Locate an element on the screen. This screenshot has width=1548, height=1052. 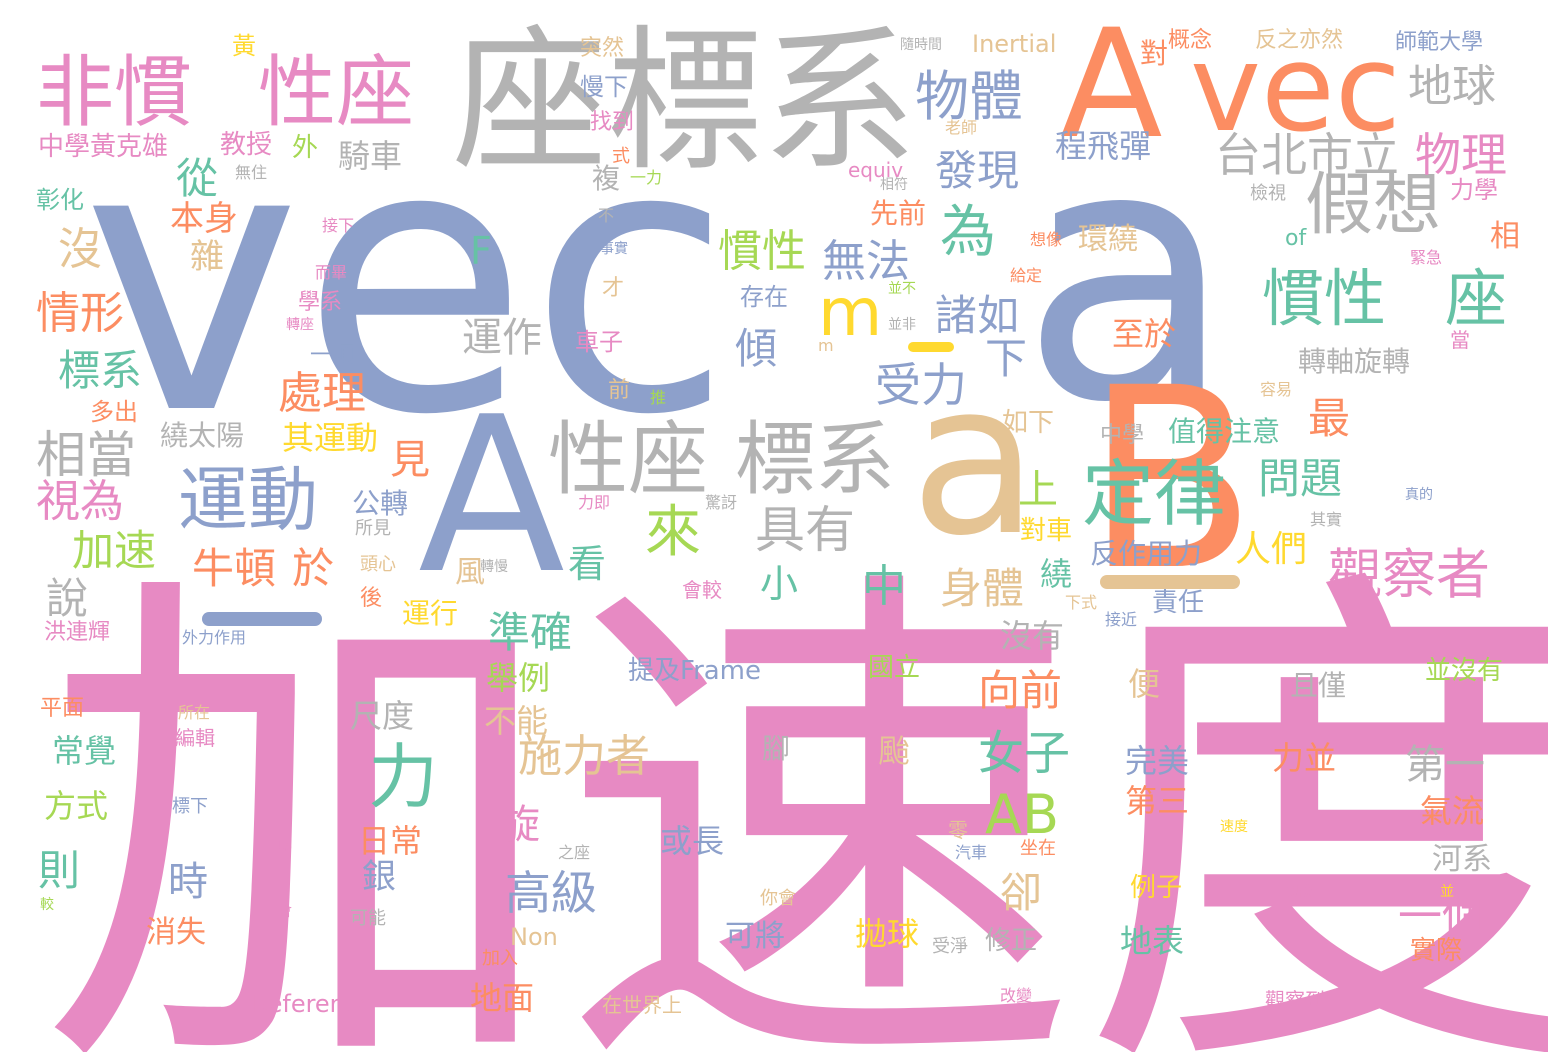
cloud-word: 修正 is located at coordinates (1011, 941).